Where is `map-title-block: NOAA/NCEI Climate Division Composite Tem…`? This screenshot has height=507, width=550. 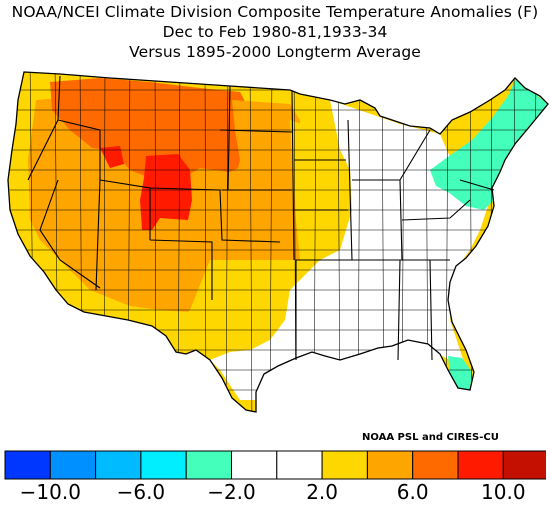
map-title-block: NOAA/NCEI Climate Division Composite Tem… is located at coordinates (275, 32).